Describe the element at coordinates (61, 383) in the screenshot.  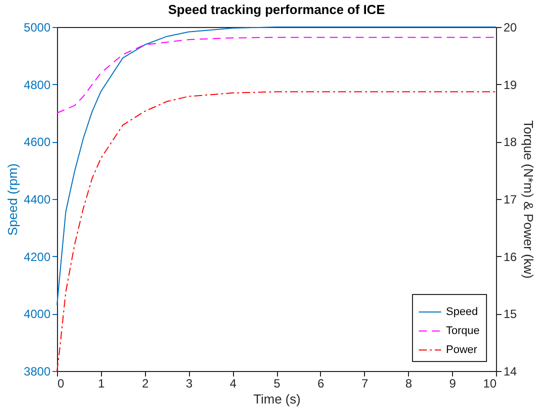
I see `x-tick-label: 0` at that location.